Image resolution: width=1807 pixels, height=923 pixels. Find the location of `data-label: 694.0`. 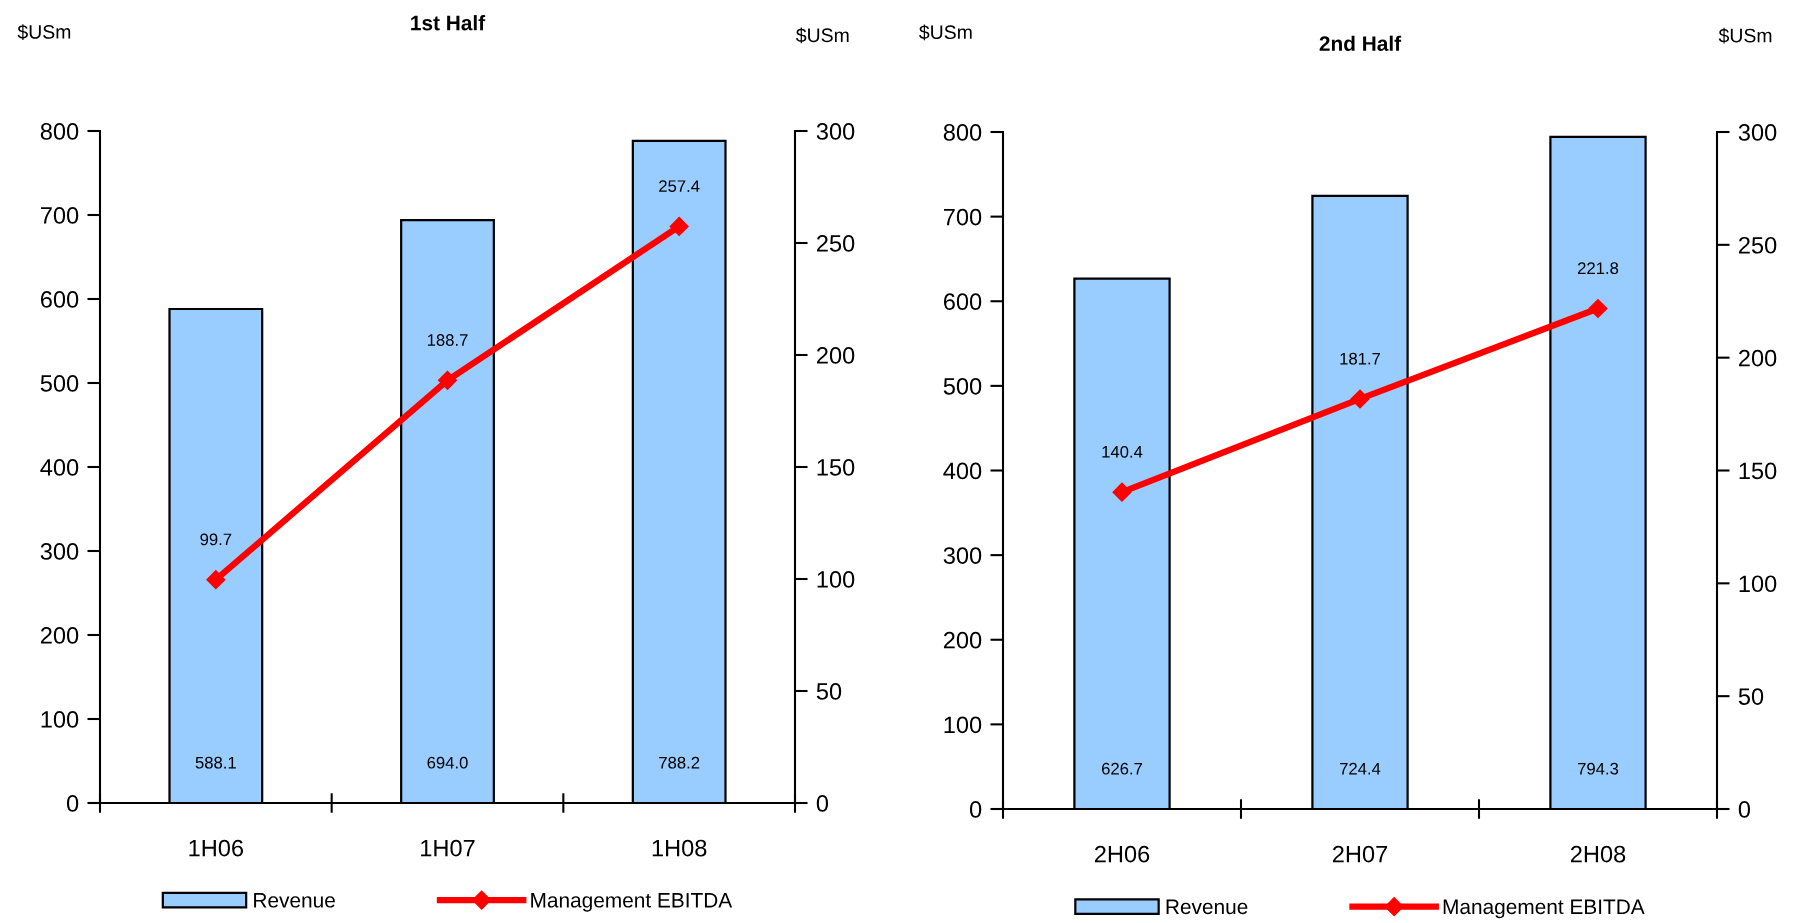

data-label: 694.0 is located at coordinates (447, 762).